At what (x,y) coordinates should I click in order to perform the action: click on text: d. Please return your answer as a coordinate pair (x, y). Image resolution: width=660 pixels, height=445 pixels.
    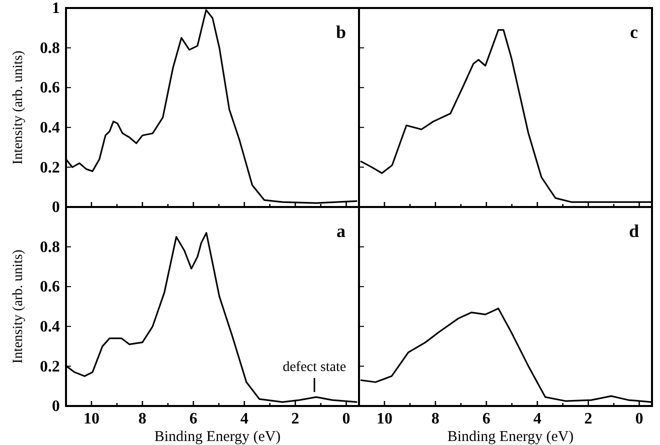
    Looking at the image, I should click on (634, 231).